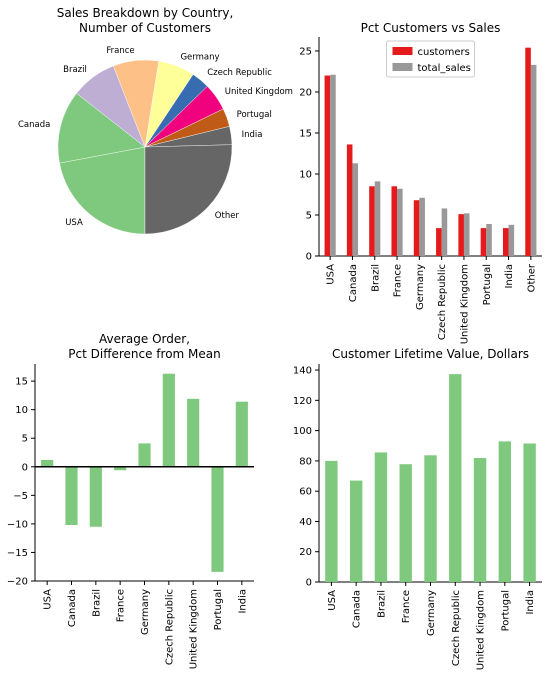 The width and height of the screenshot is (548, 676). What do you see at coordinates (305, 522) in the screenshot?
I see `y-tick-label: 40` at bounding box center [305, 522].